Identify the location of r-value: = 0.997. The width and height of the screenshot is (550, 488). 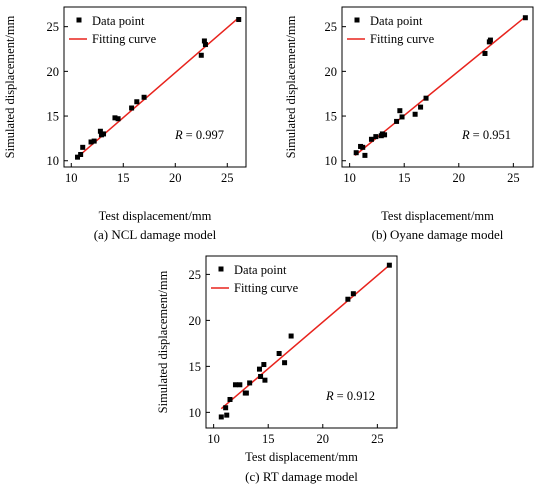
(205, 135).